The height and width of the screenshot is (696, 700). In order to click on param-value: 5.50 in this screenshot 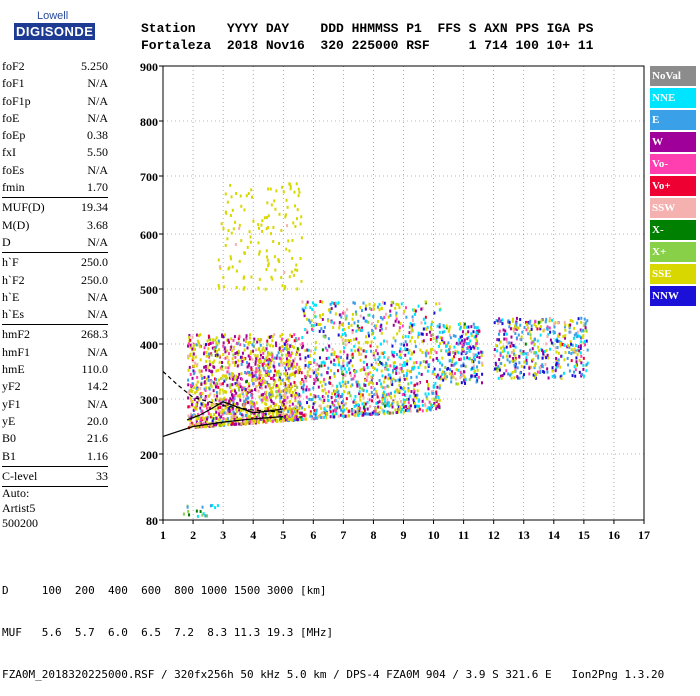, I will do `click(97, 152)`.